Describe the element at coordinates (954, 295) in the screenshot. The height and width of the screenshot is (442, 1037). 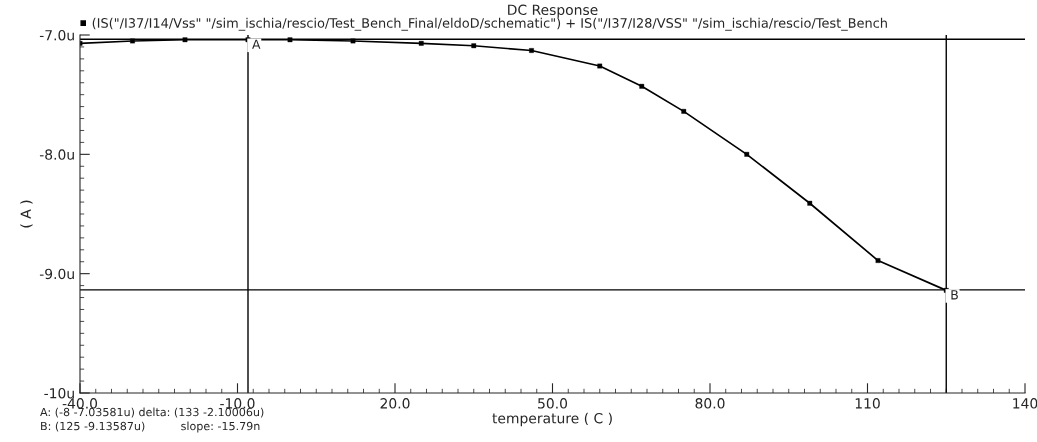
I see `ref-line-label: B` at that location.